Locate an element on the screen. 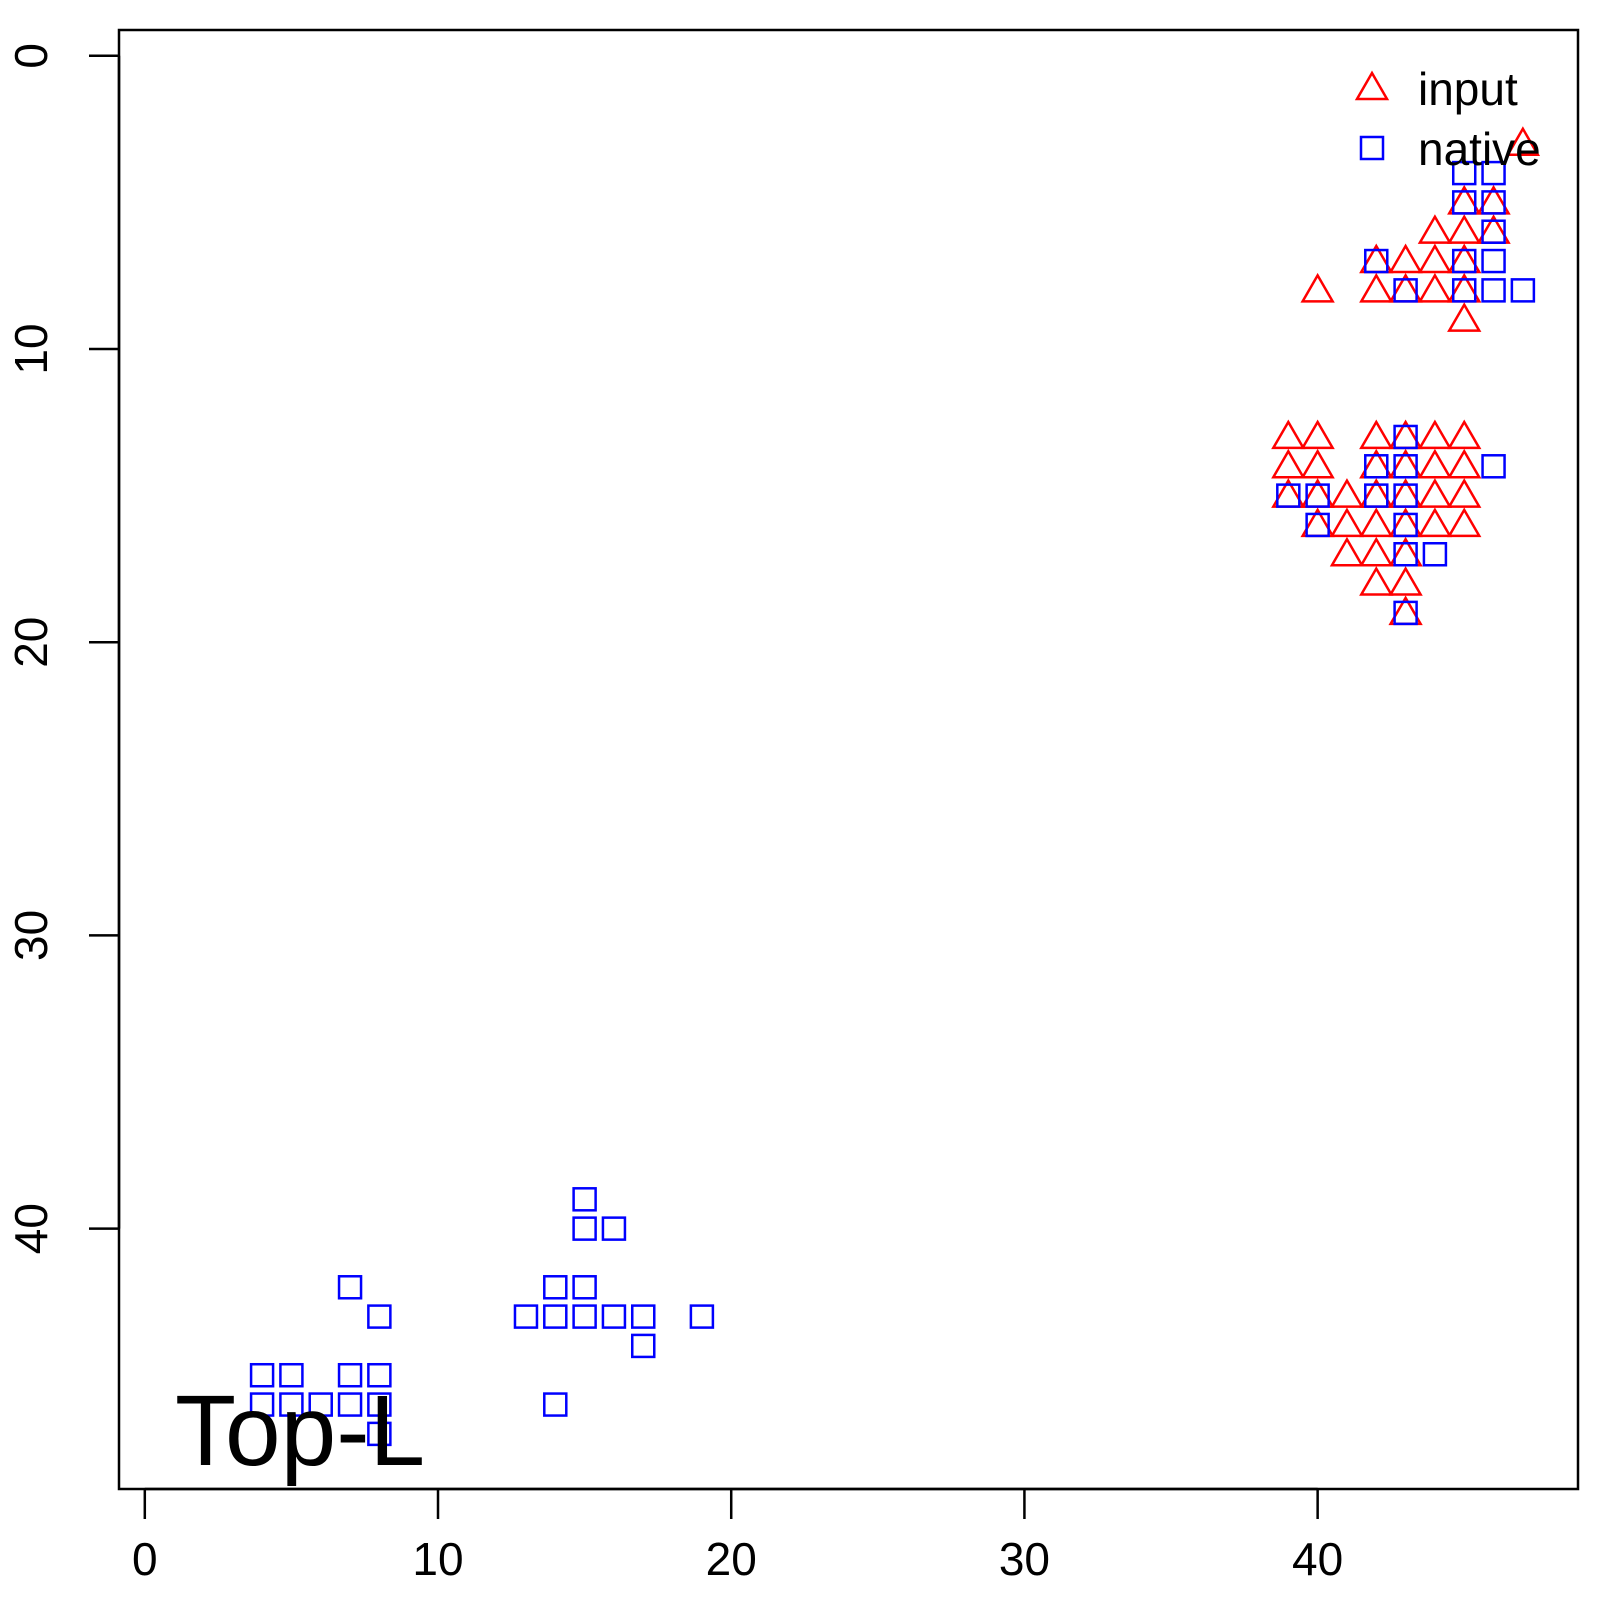  x-tick-label: 30 is located at coordinates (1024, 1559).